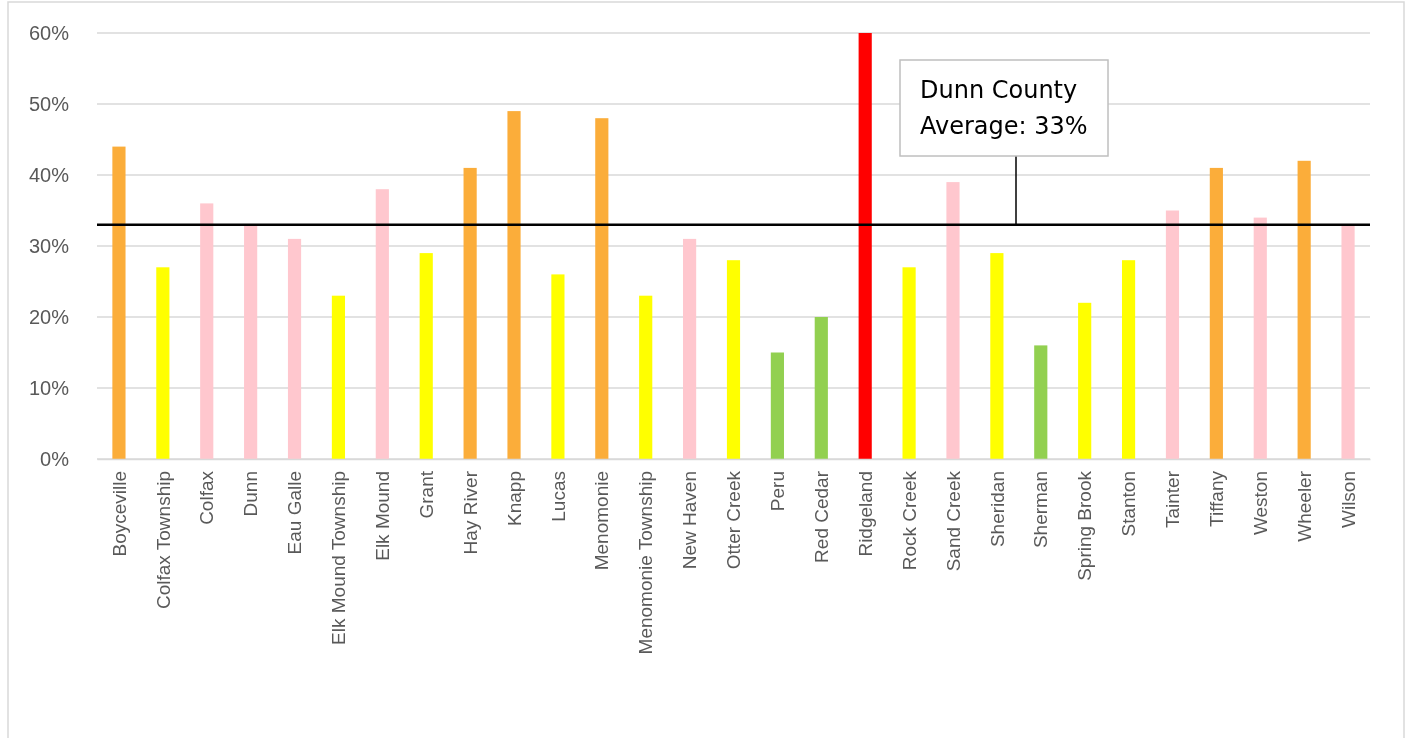 Image resolution: width=1408 pixels, height=738 pixels. I want to click on x-tick-label: Stanton, so click(1129, 504).